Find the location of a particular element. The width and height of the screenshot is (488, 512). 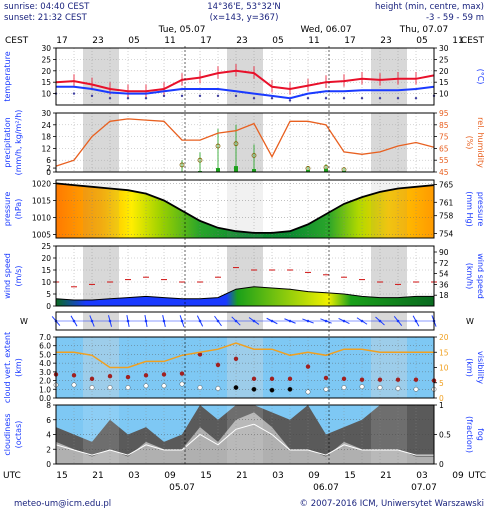

wind-axis-label: (km/h) is located at coordinates (469, 276).